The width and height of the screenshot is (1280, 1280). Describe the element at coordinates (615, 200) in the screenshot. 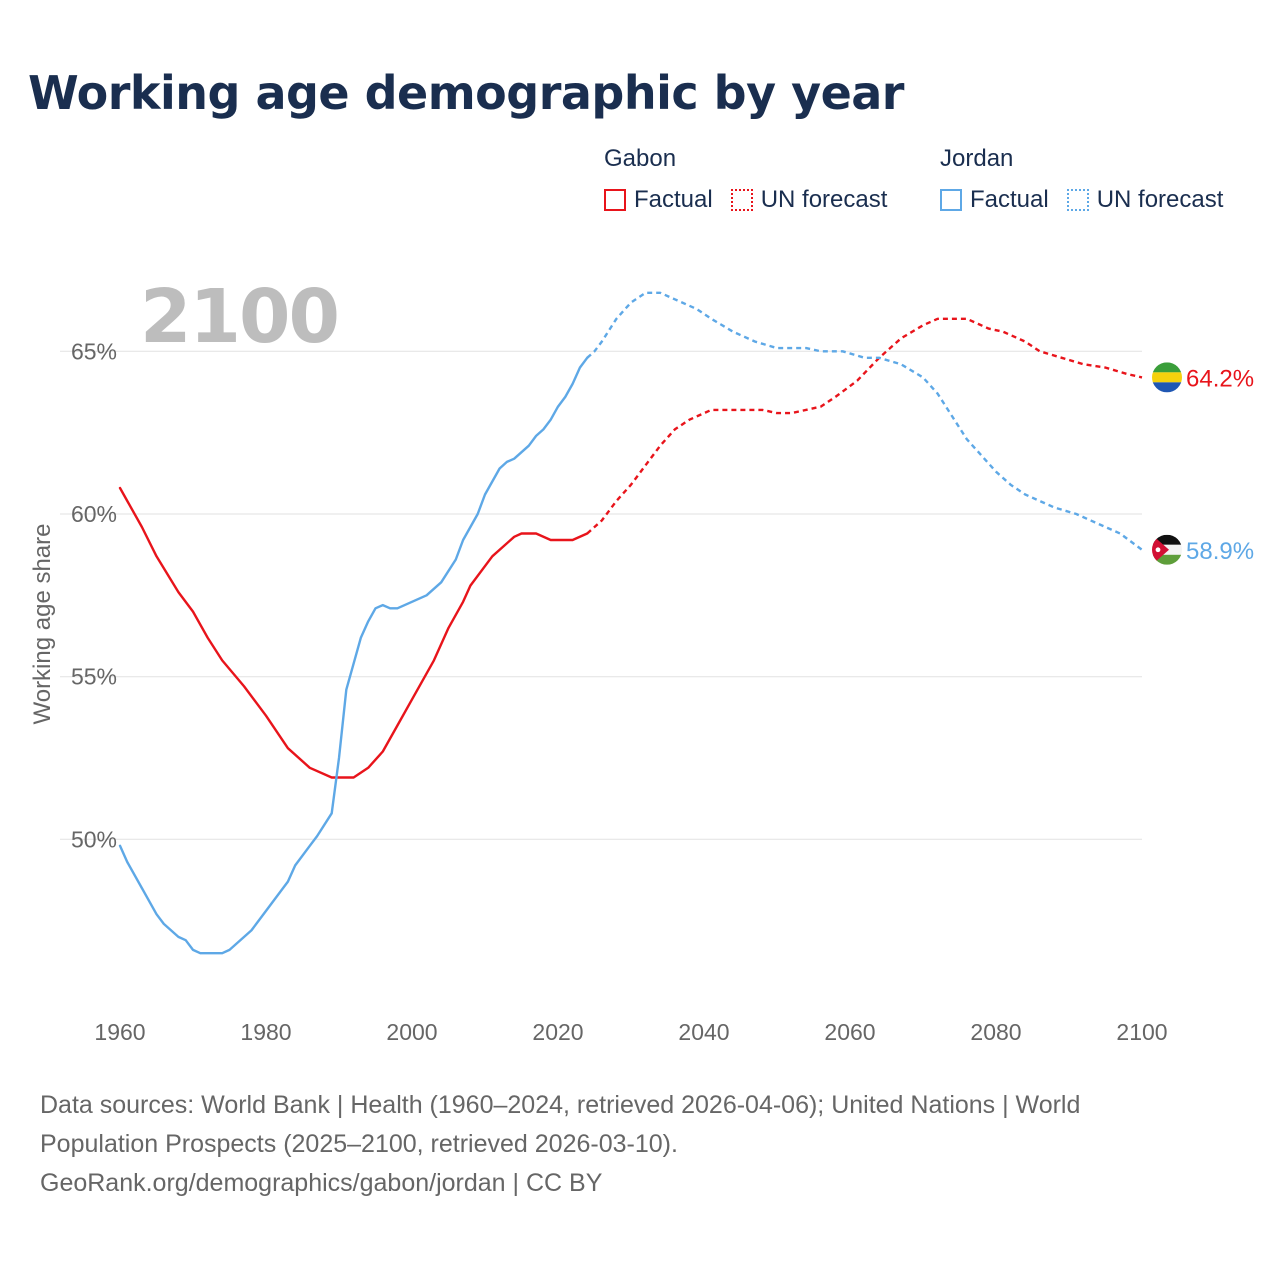

I see `legend-gabon-factual-swatch` at that location.